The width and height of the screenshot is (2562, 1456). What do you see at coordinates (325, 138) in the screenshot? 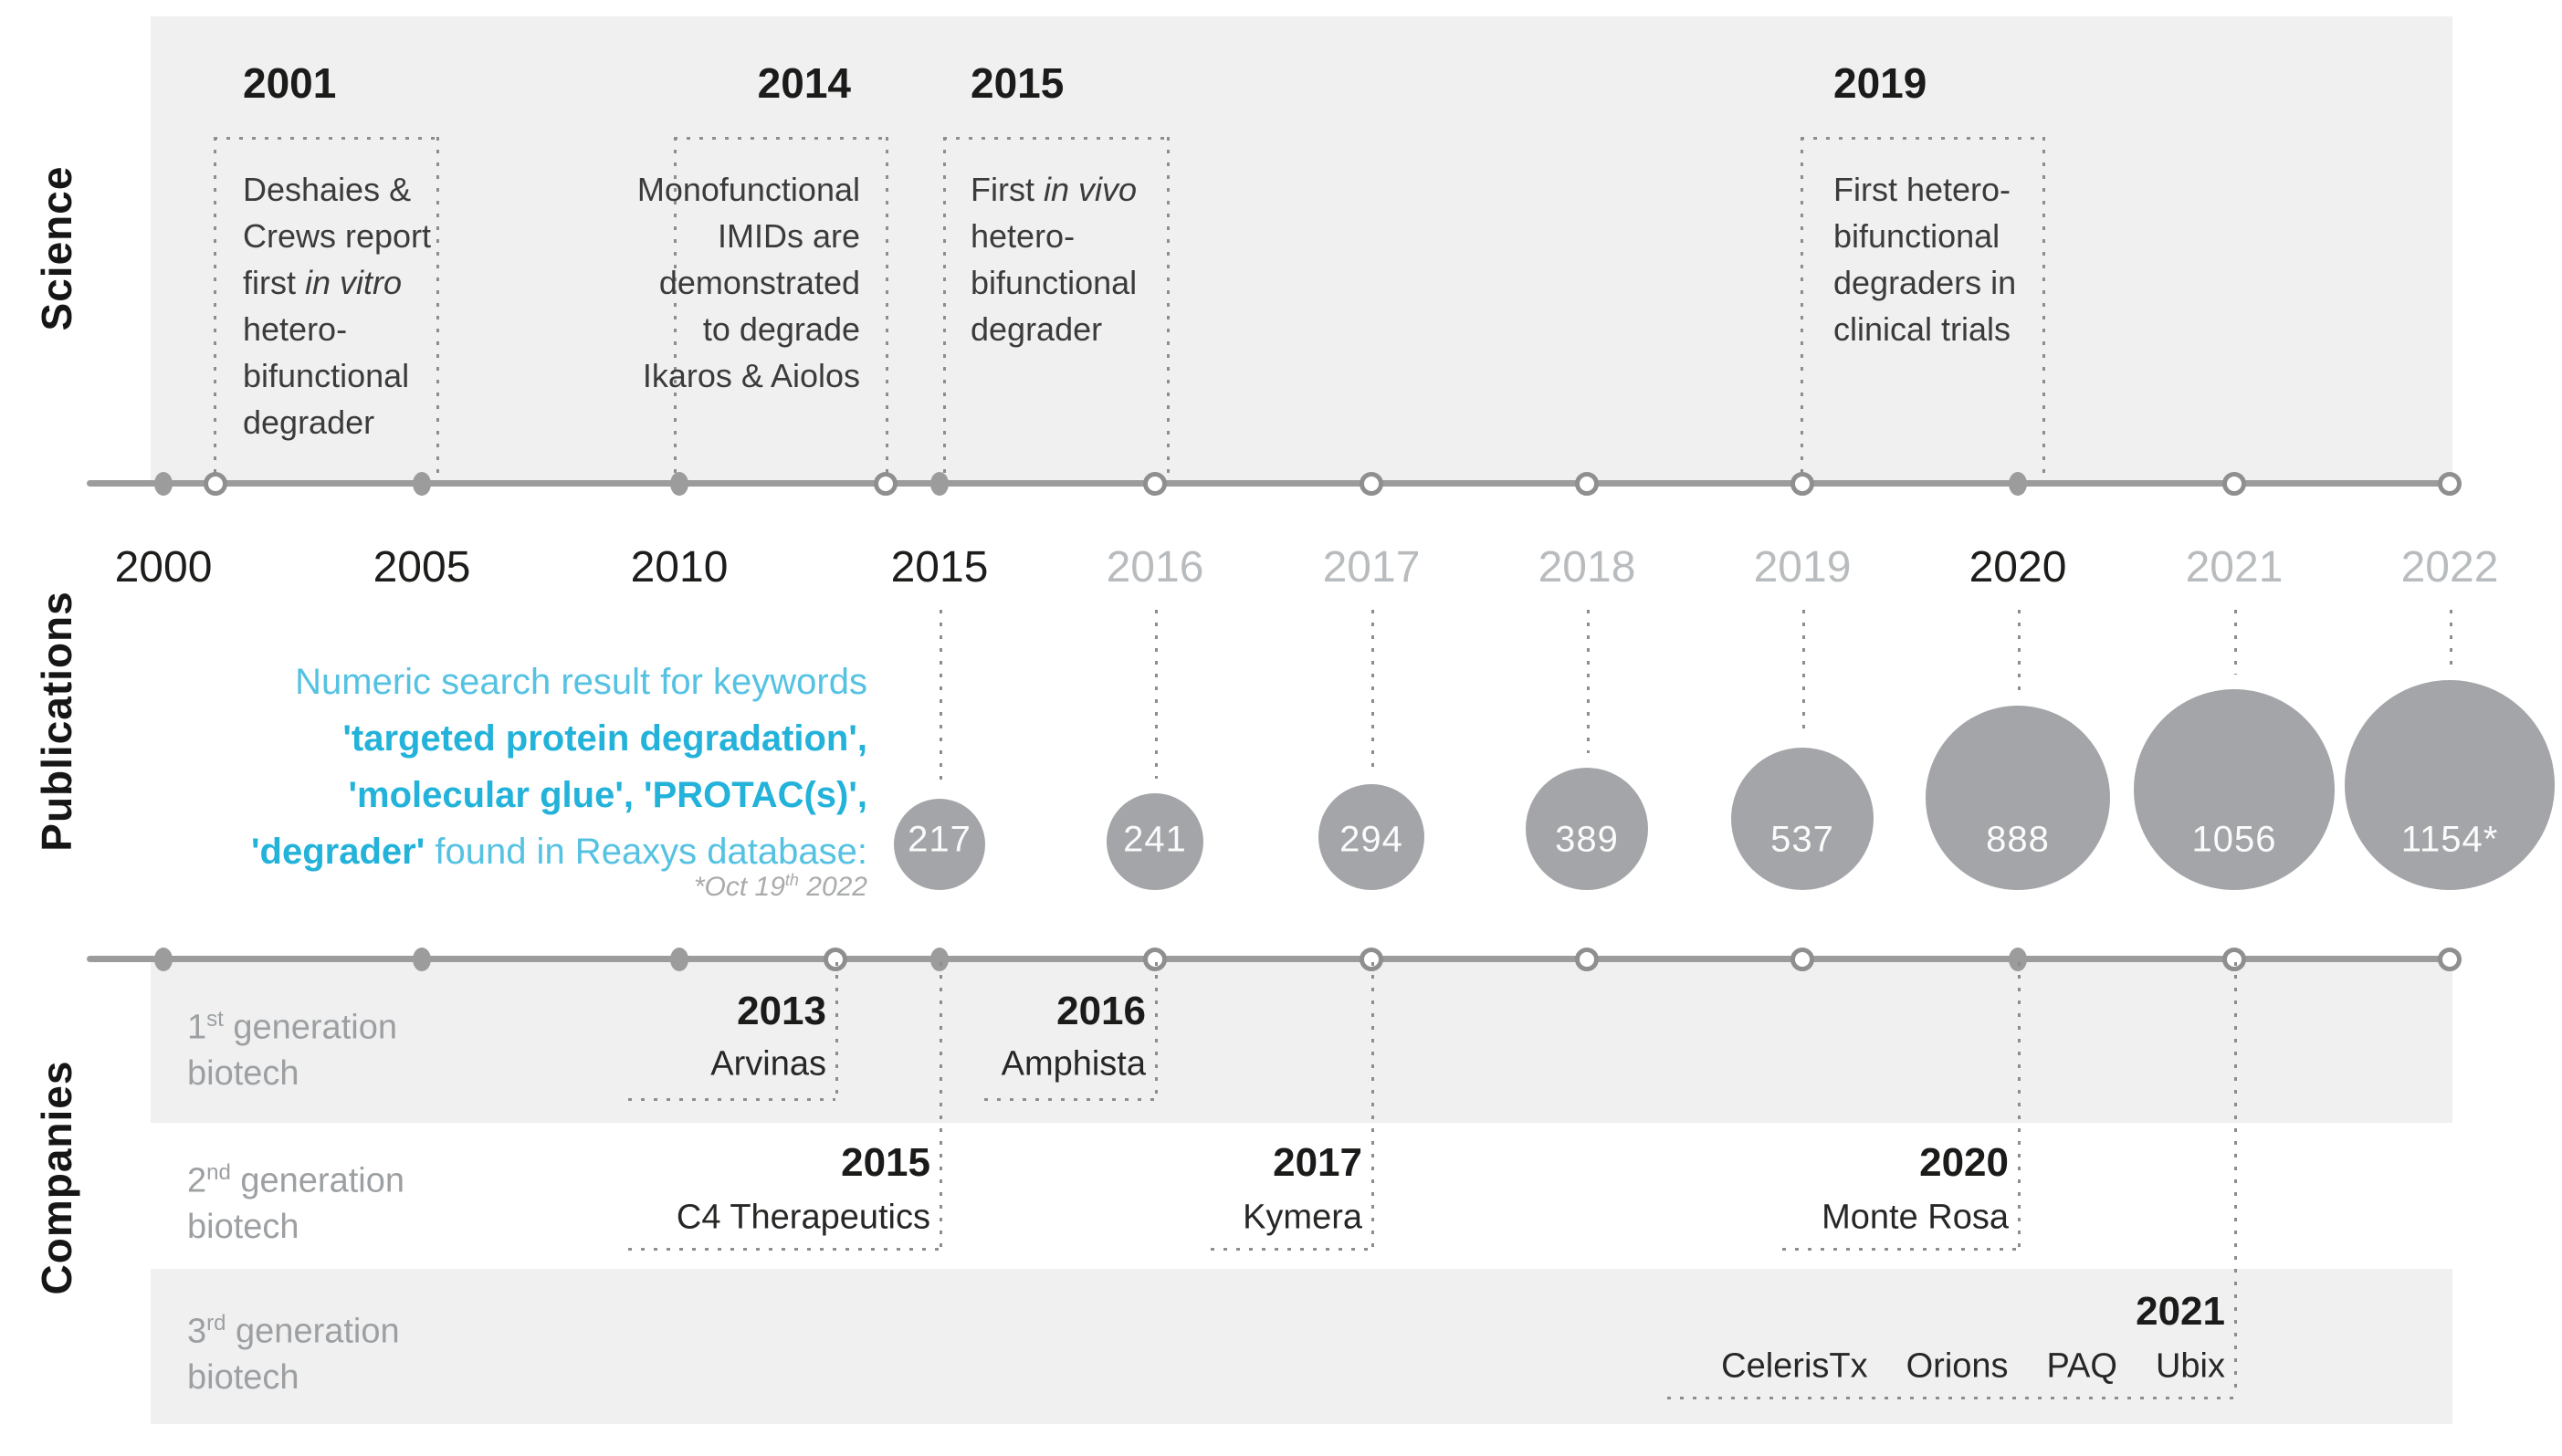
I see `science-event-2001-top-border` at bounding box center [325, 138].